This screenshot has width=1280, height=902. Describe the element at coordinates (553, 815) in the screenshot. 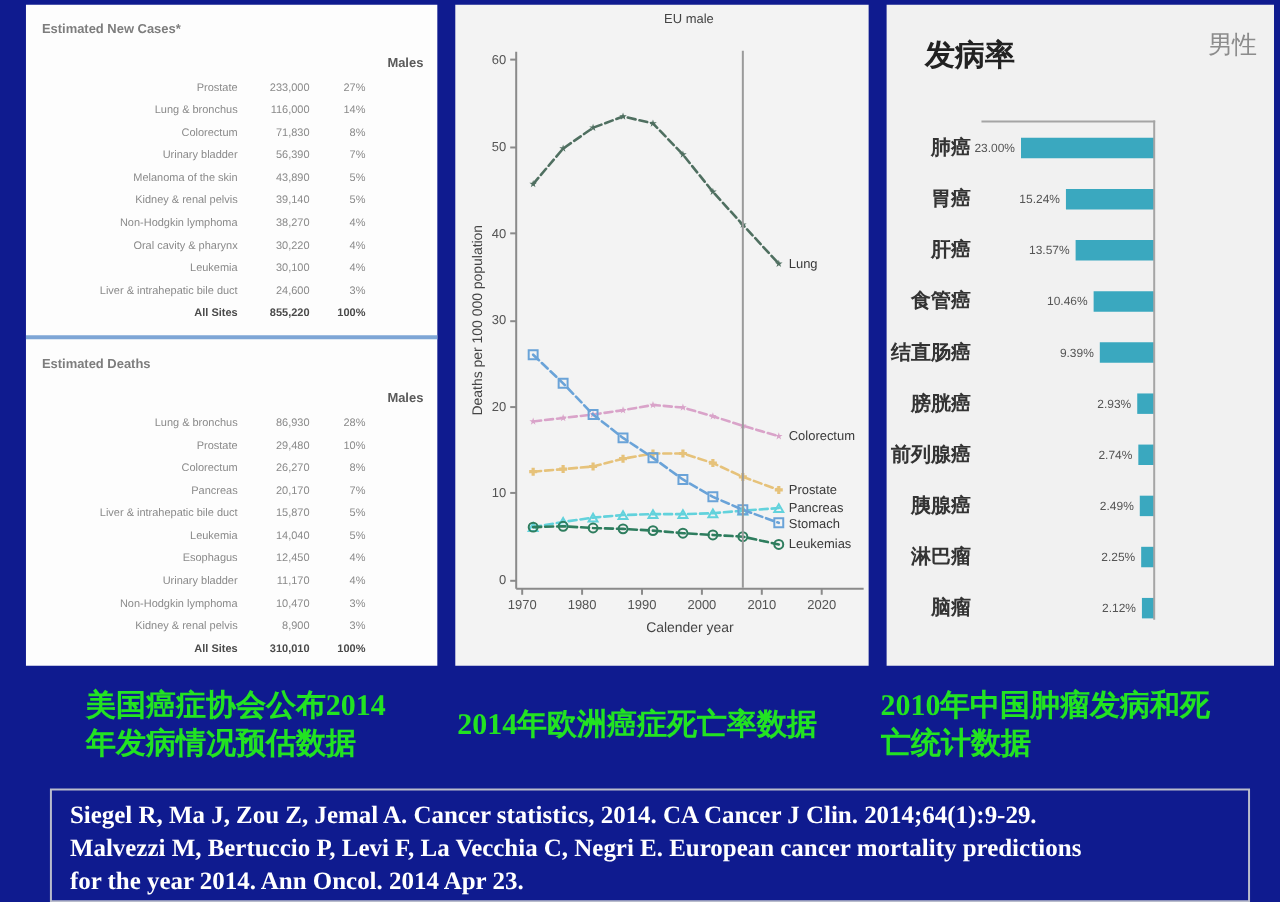

I see `text: Siegel R, Ma J, Zou Z, Jemal A. Cancer statistics, 2014. CA Cancer J Clin. 2014;64(1):9-29.` at that location.